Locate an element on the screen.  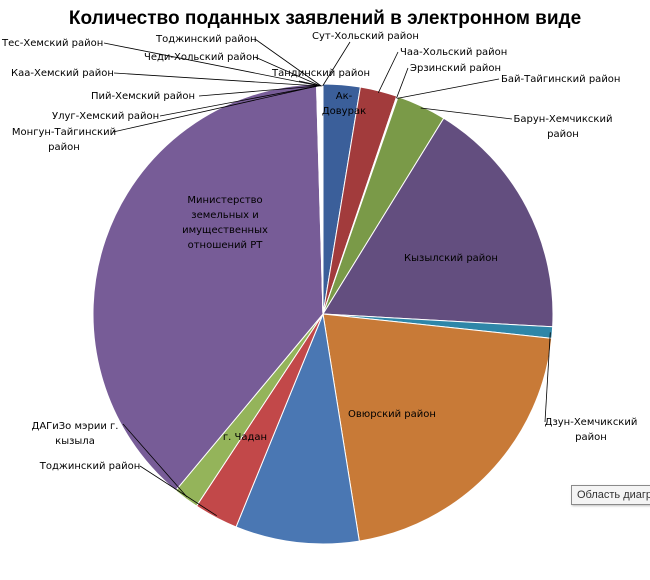
slice-label: Дзун-Хемчикский район is located at coordinates (591, 430).